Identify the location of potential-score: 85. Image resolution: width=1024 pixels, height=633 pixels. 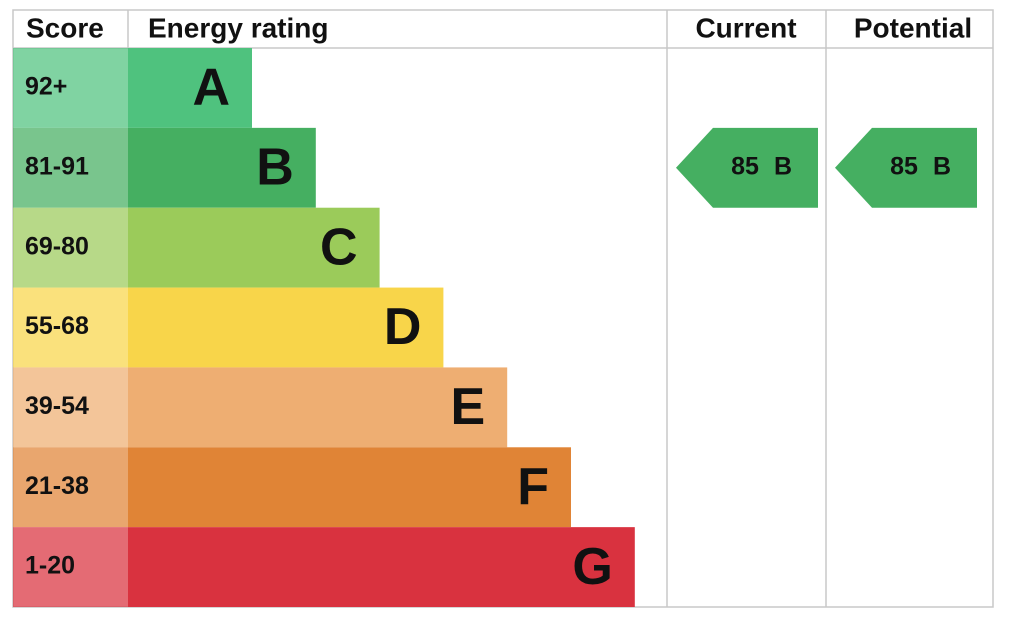
(904, 166).